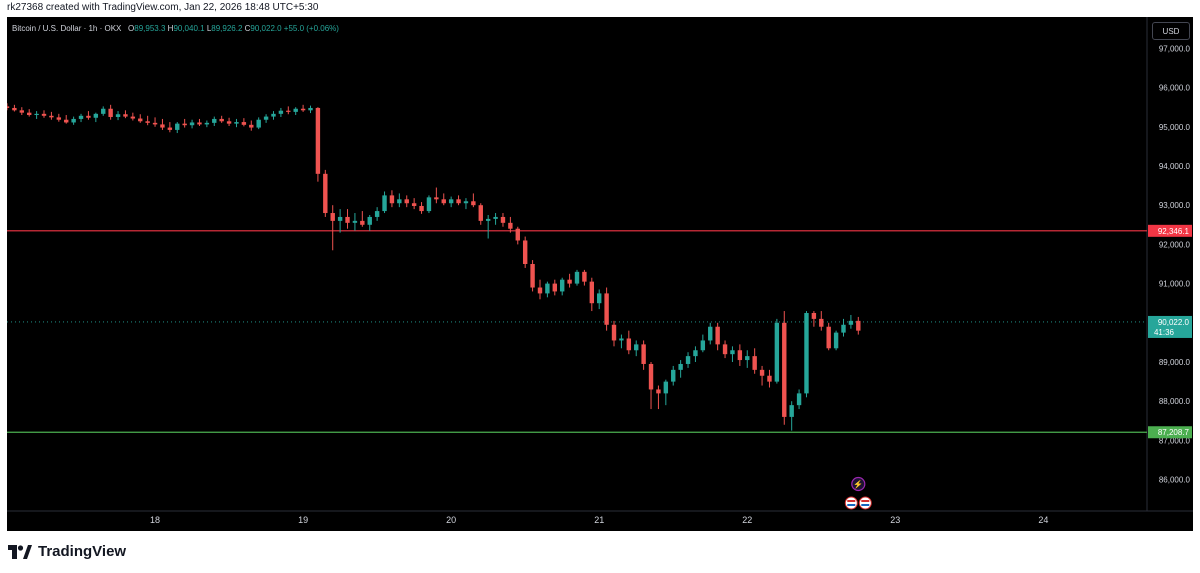  Describe the element at coordinates (20, 551) in the screenshot. I see `tradingview-logo-icon` at that location.